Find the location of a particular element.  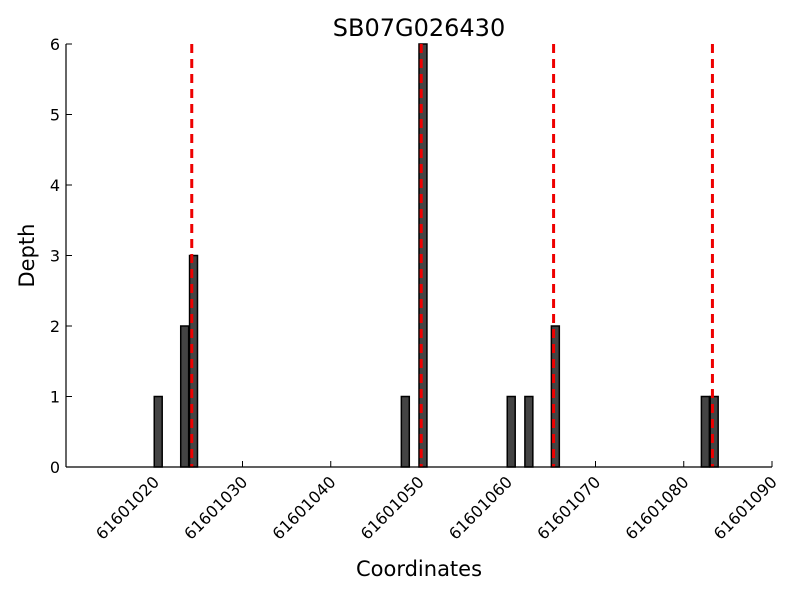

y-tick-label-2: 2 is located at coordinates (55, 326).